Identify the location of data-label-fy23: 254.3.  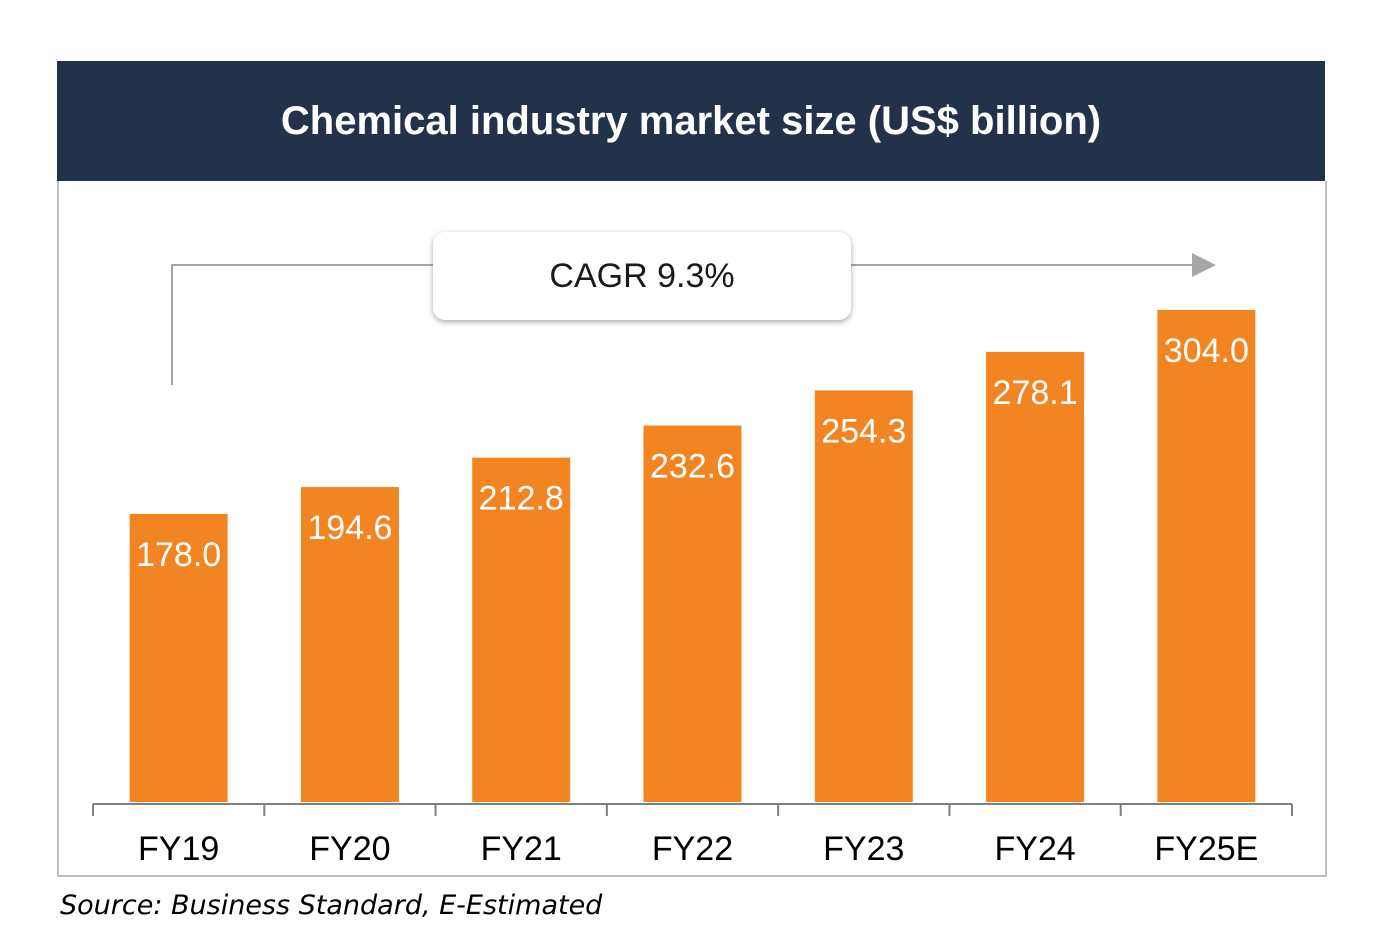
(863, 431).